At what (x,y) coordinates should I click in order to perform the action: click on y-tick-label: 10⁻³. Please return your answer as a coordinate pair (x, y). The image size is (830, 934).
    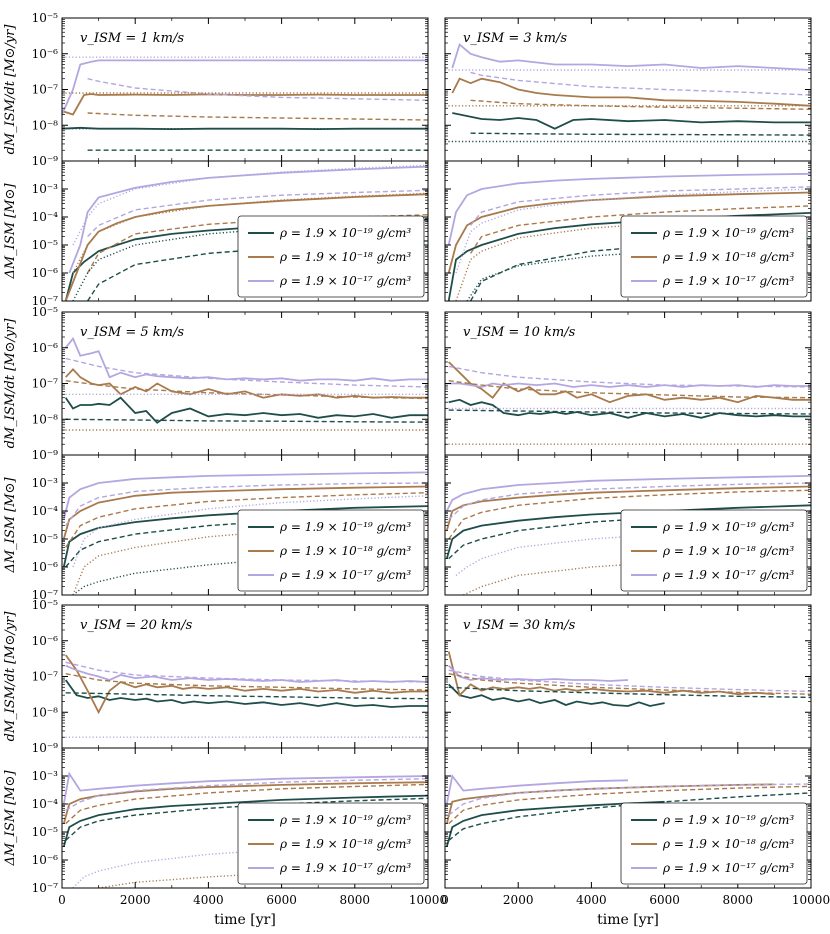
    Looking at the image, I should click on (45, 189).